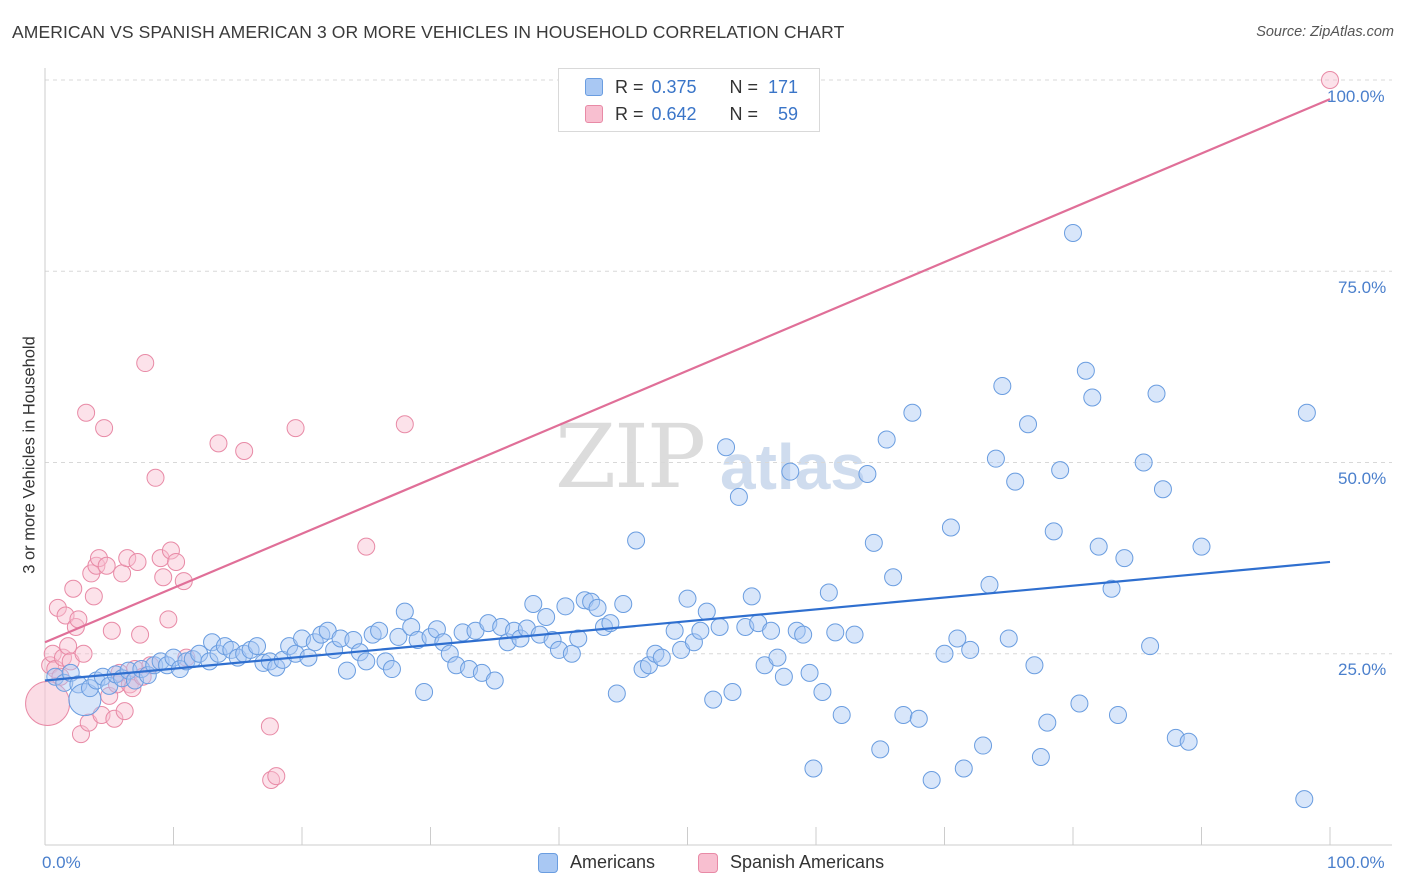 This screenshot has height=892, width=1406. Describe the element at coordinates (61, 862) in the screenshot. I see `x-tick-0: 0.0%` at that location.